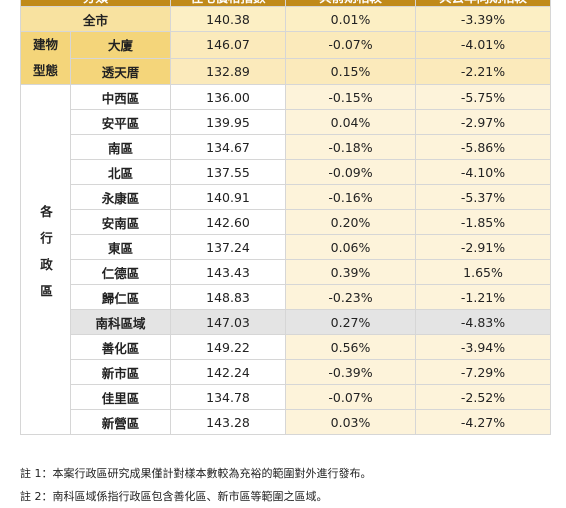 The width and height of the screenshot is (566, 508). I want to click on data-row: 歸仁區 148.83 -0.23% -1.21%, so click(286, 297).